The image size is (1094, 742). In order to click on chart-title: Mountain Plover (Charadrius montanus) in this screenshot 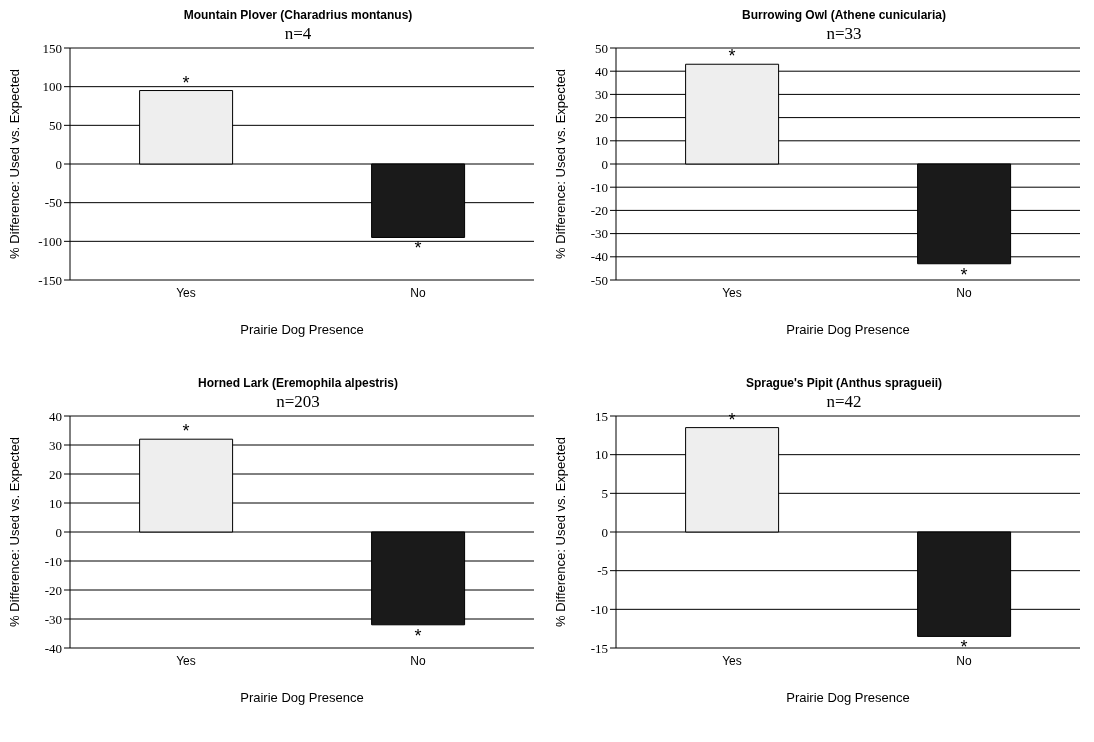, I will do `click(298, 16)`.